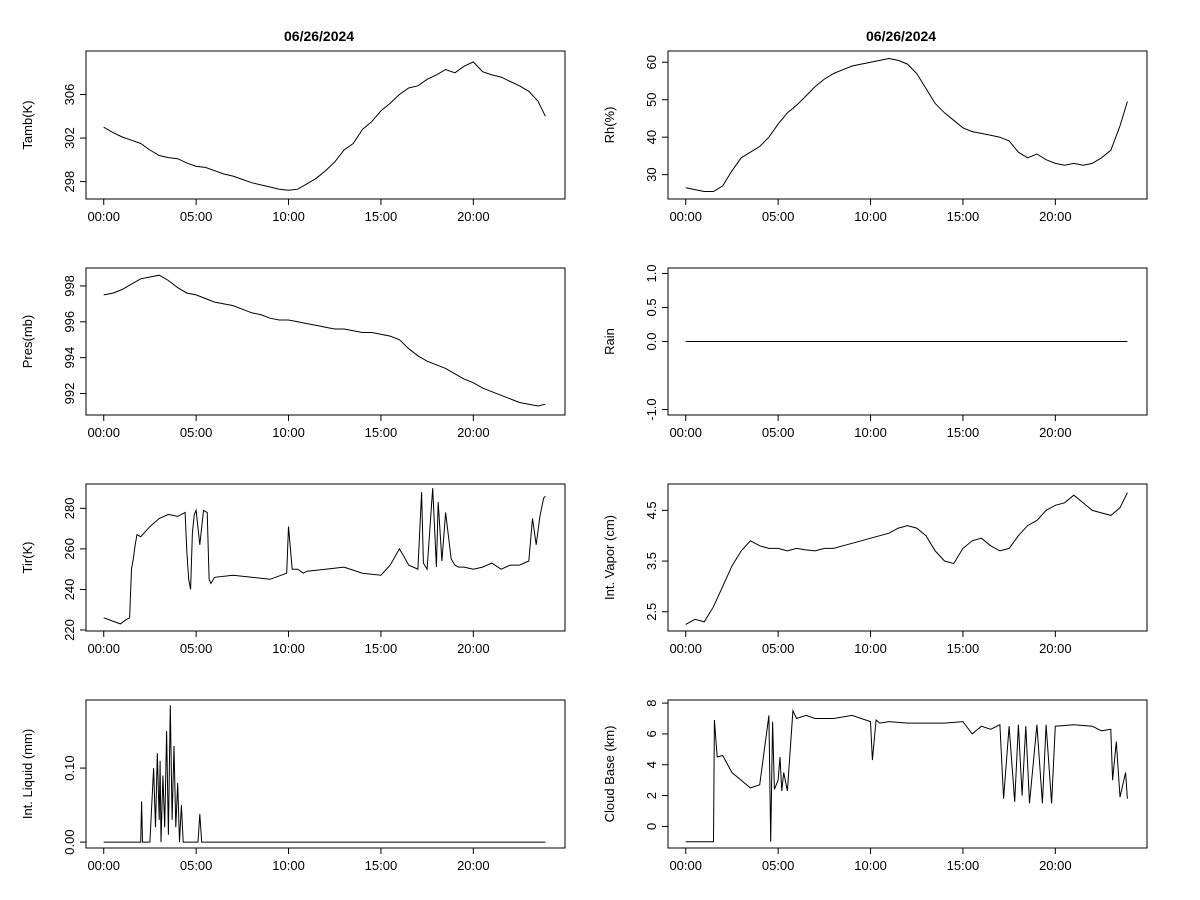 This screenshot has width=1200, height=900. Describe the element at coordinates (907, 125) in the screenshot. I see `plot-frame-rh` at that location.